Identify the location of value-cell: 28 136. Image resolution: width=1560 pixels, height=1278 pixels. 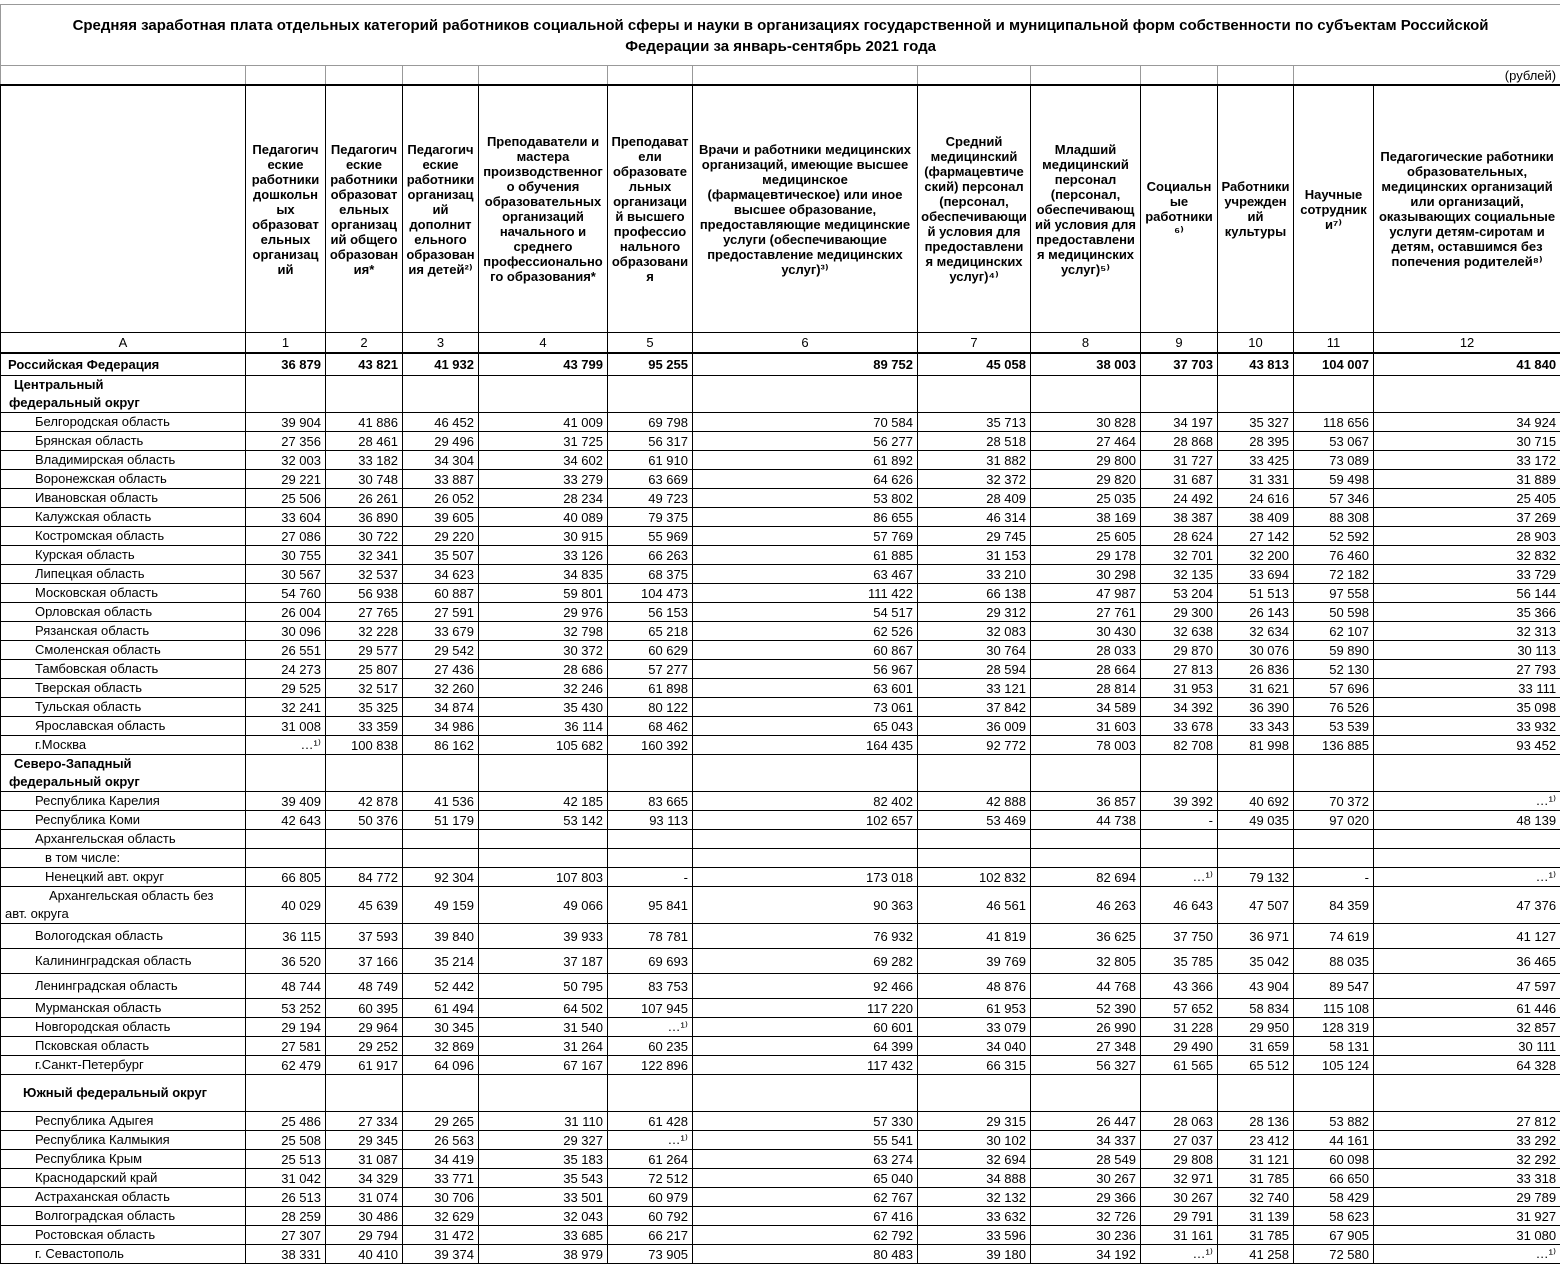
(1255, 1121).